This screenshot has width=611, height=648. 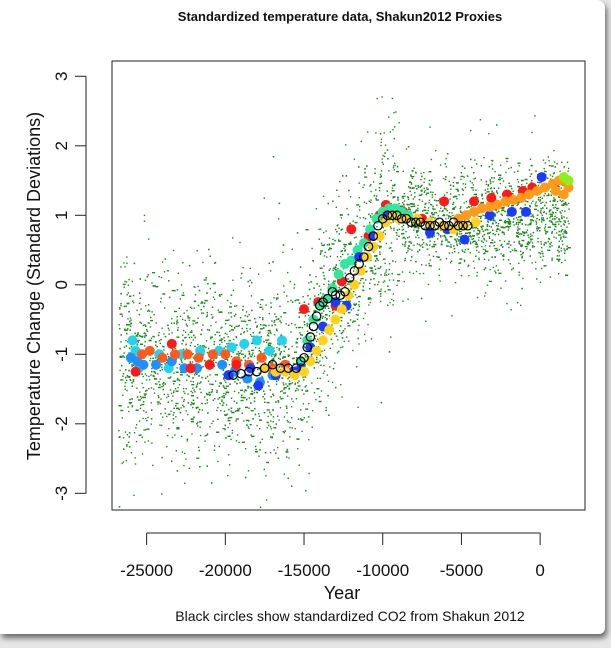 What do you see at coordinates (349, 278) in the screenshot?
I see `co2-circle` at bounding box center [349, 278].